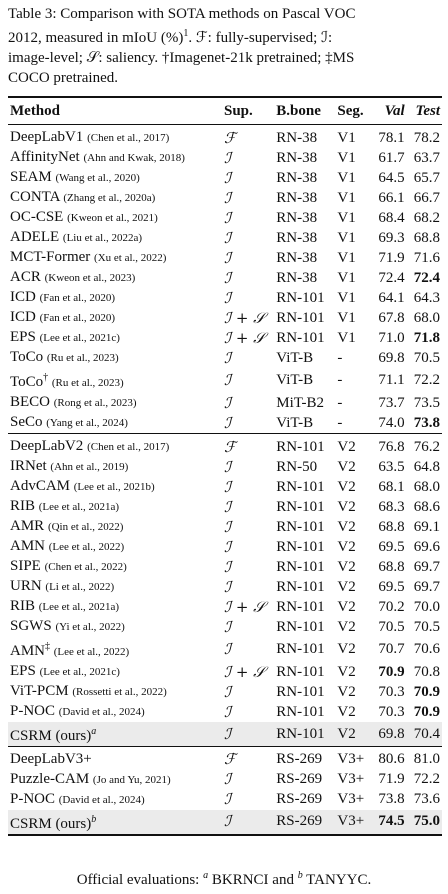 The image size is (448, 894). I want to click on method-name: AdvCAM, so click(40, 486).